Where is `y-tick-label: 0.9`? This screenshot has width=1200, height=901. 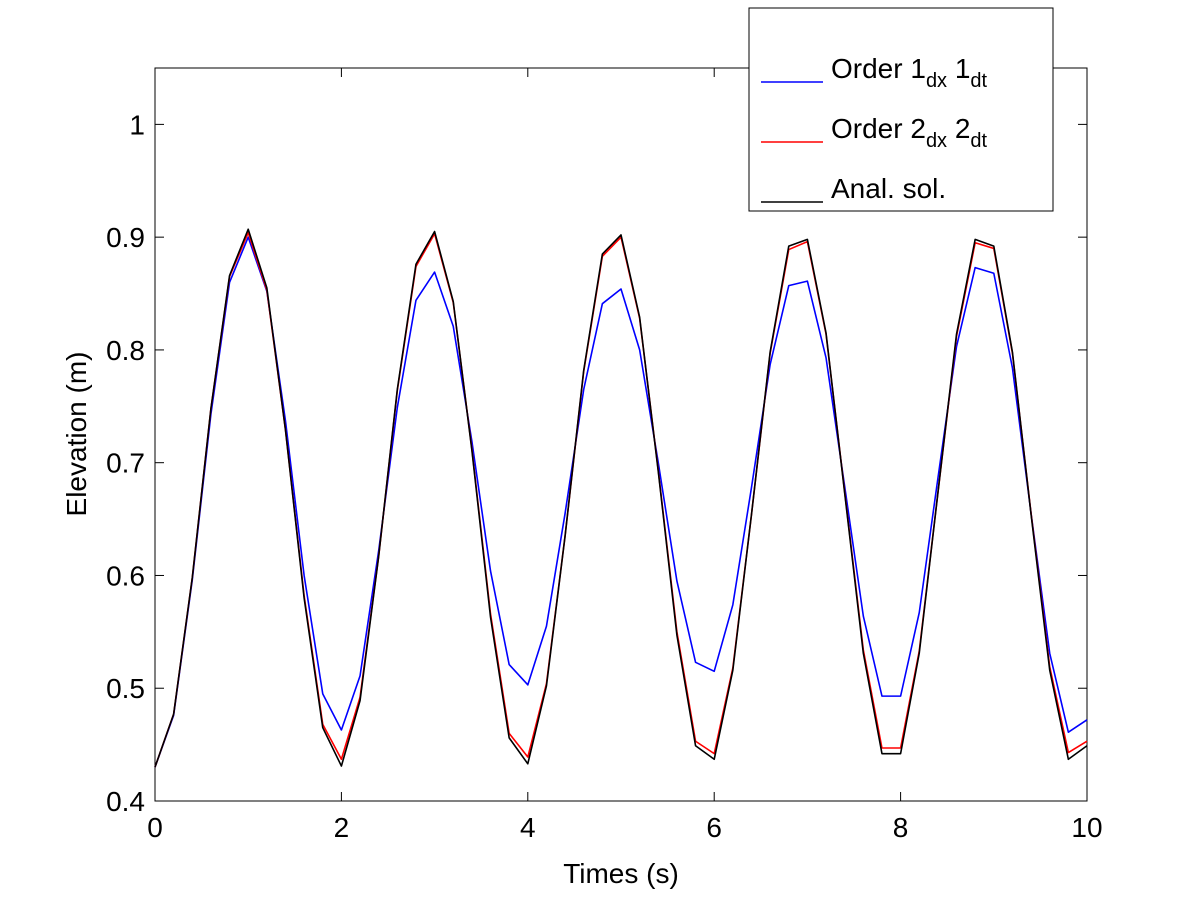
y-tick-label: 0.9 is located at coordinates (125, 237).